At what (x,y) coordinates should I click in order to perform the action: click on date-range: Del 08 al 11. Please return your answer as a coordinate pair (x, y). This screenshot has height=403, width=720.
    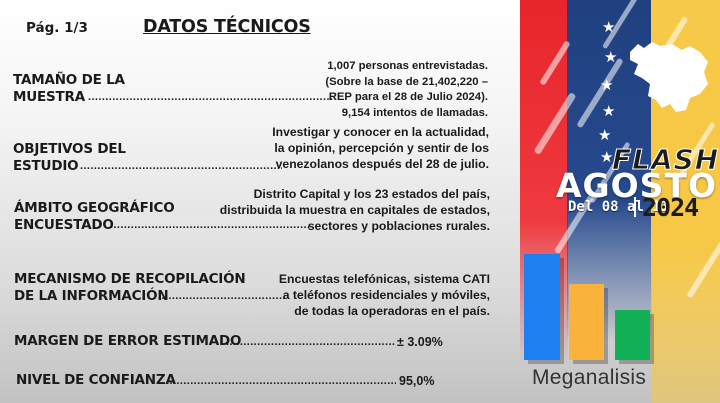
    Looking at the image, I should click on (619, 207).